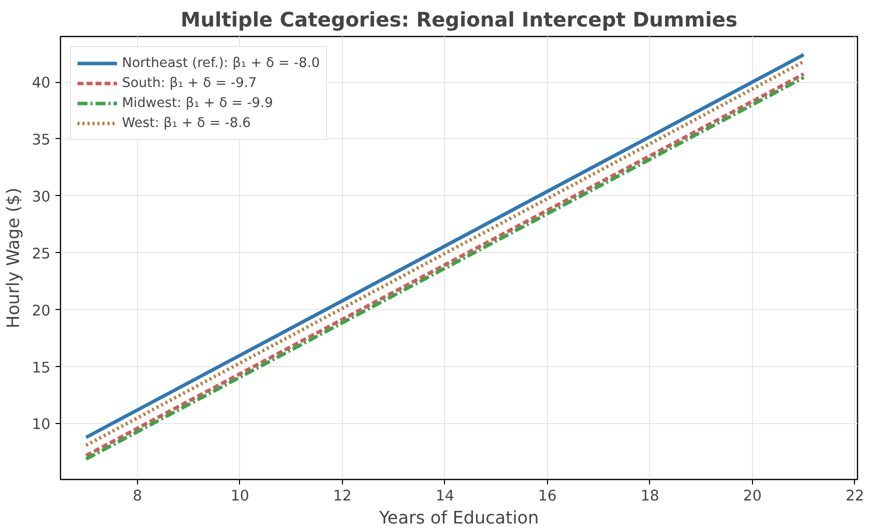 The width and height of the screenshot is (872, 531). Describe the element at coordinates (41, 367) in the screenshot. I see `y-tick-label: 15` at that location.